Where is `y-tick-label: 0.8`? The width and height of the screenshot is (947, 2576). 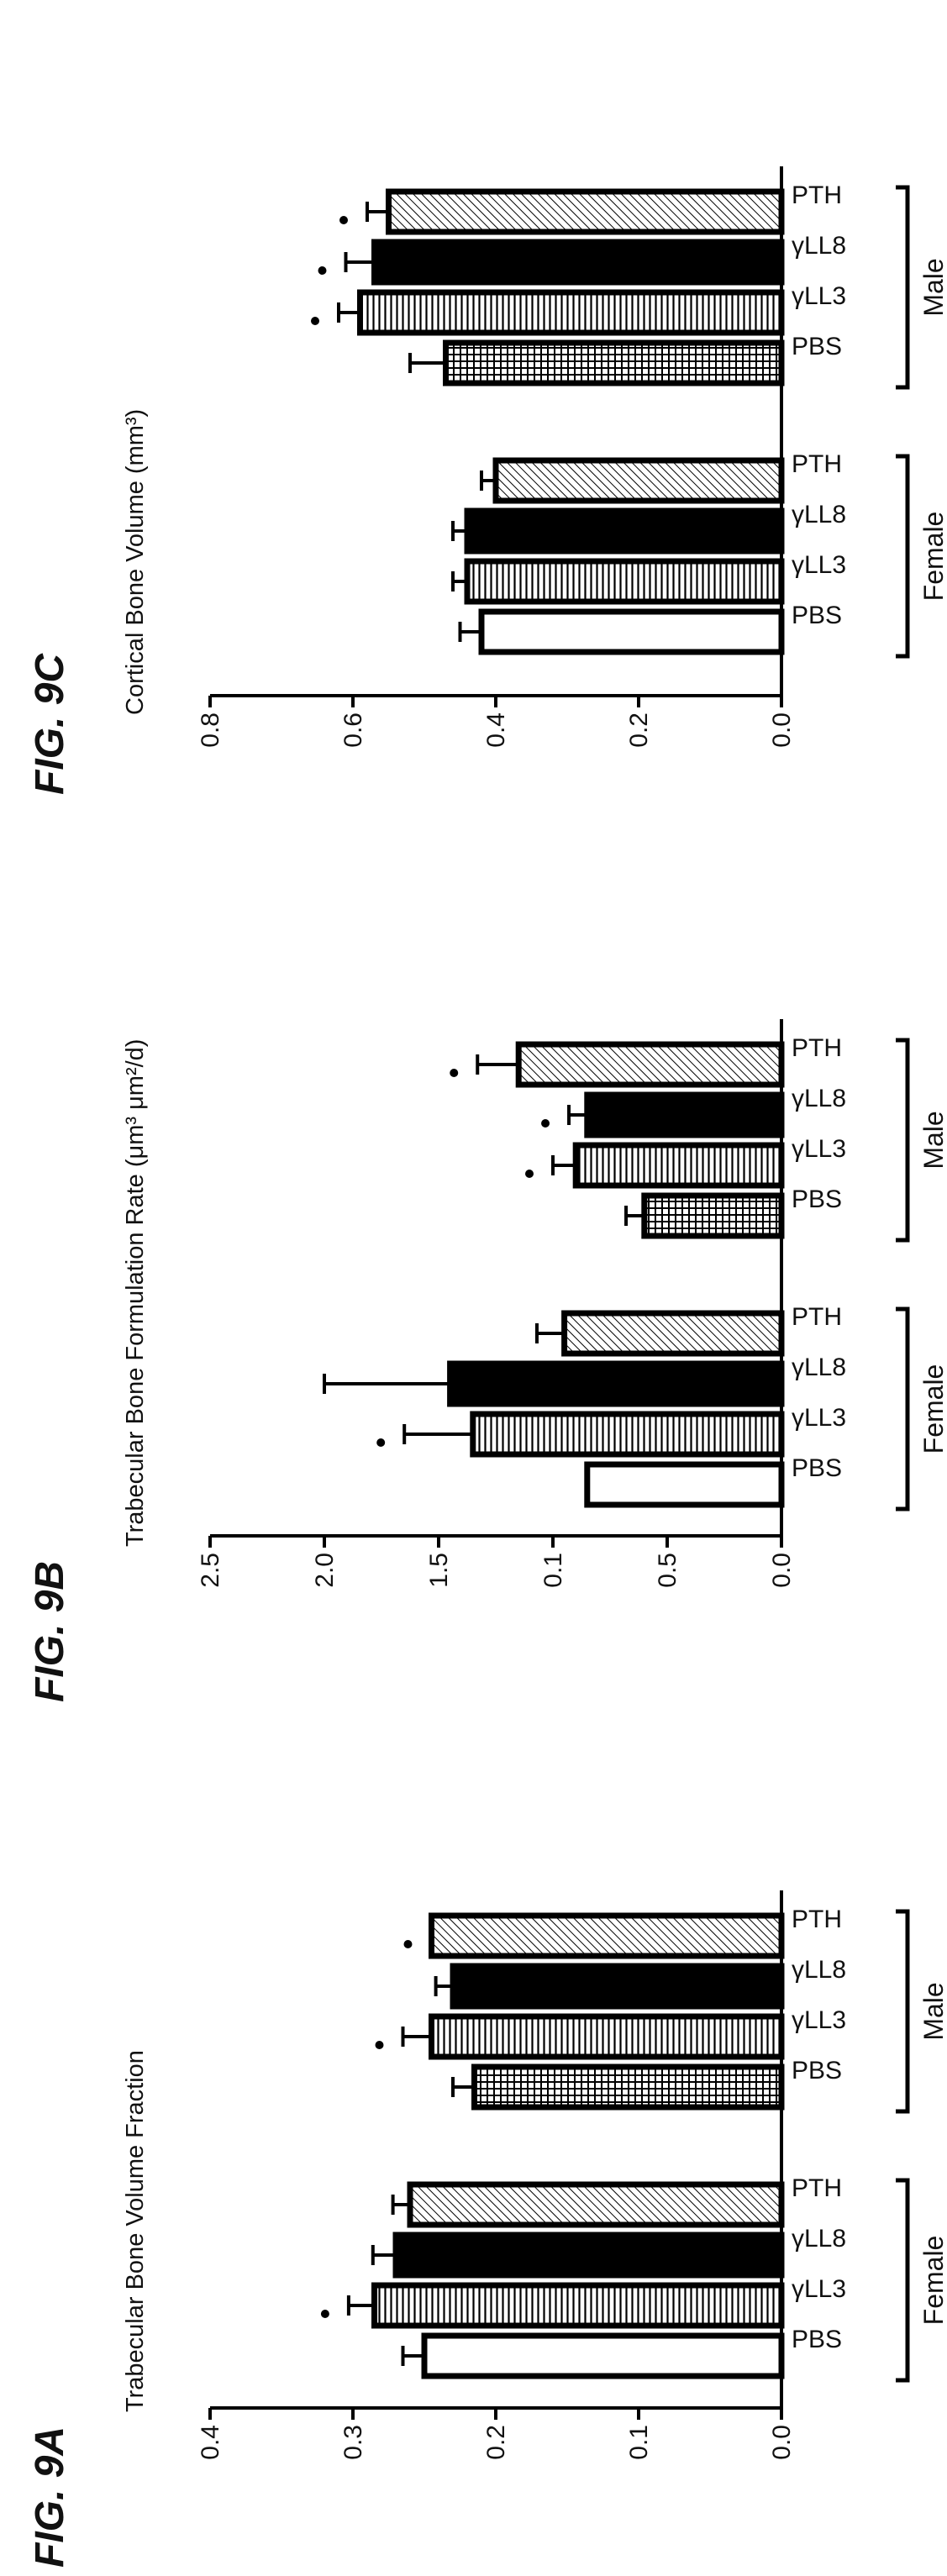
y-tick-label: 0.8 is located at coordinates (211, 730).